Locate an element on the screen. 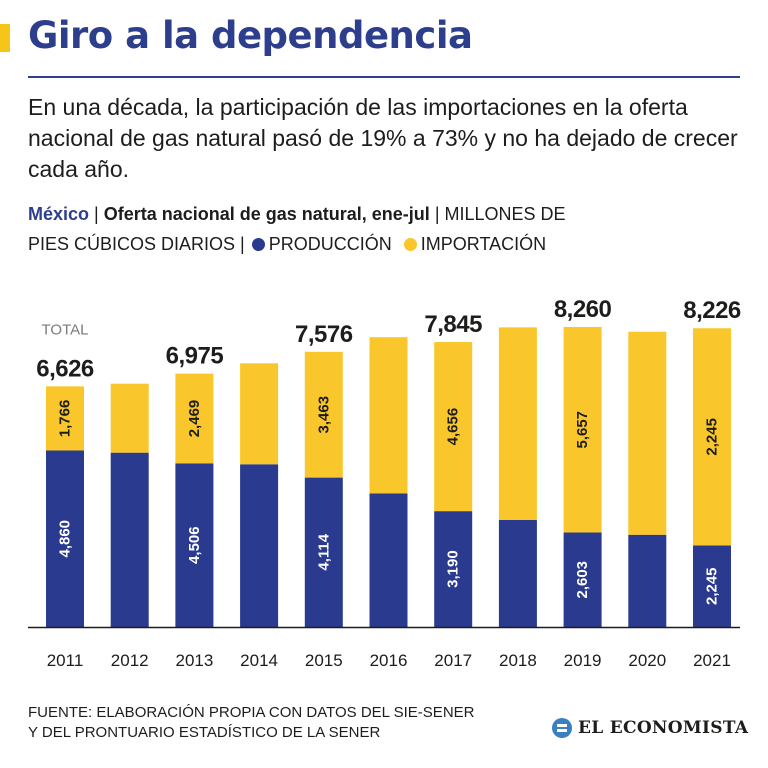 This screenshot has width=768, height=768. data-label-imports: 4,656 is located at coordinates (453, 427).